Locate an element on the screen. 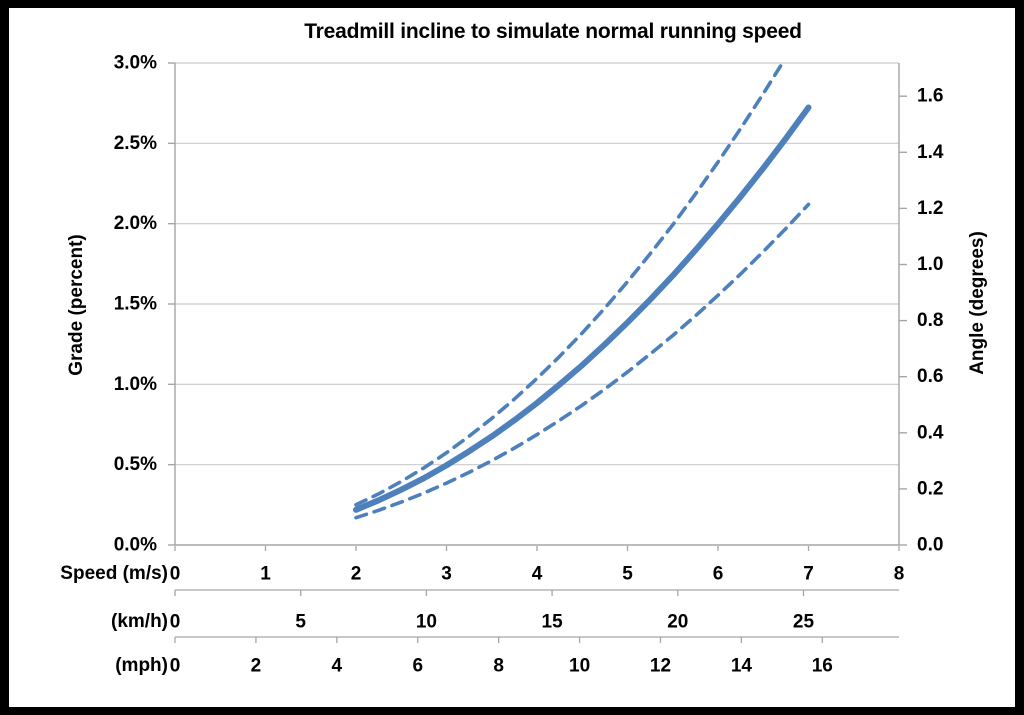 The image size is (1024, 715). x-tick-label-speed_mph: 2 is located at coordinates (256, 666).